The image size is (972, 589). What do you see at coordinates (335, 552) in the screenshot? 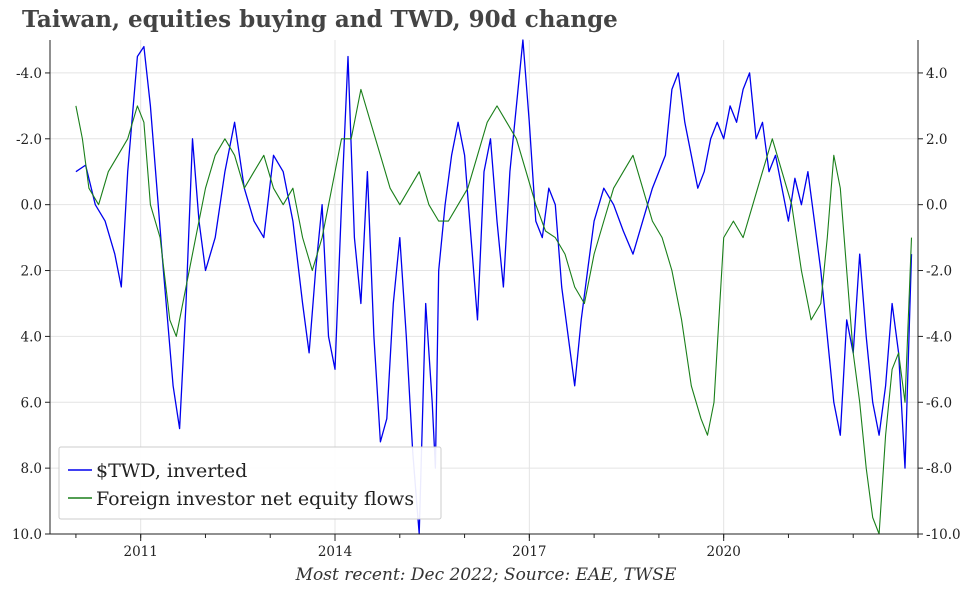
I see `x-tick-label: 2014` at bounding box center [335, 552].